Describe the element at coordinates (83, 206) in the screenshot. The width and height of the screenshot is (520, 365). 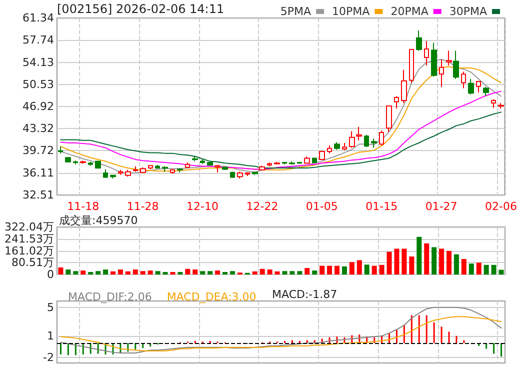
I see `x-tick-label: 11-18` at that location.